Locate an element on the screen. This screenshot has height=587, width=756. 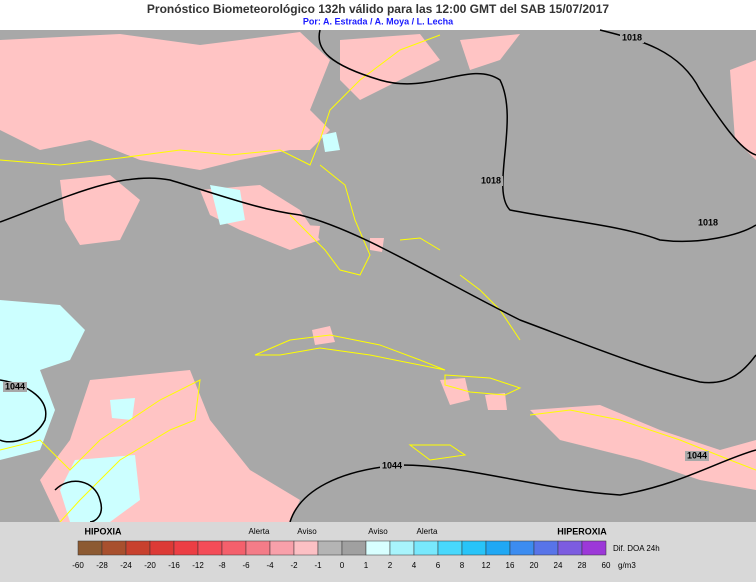
legend-tick-label: 0 is located at coordinates (342, 565).